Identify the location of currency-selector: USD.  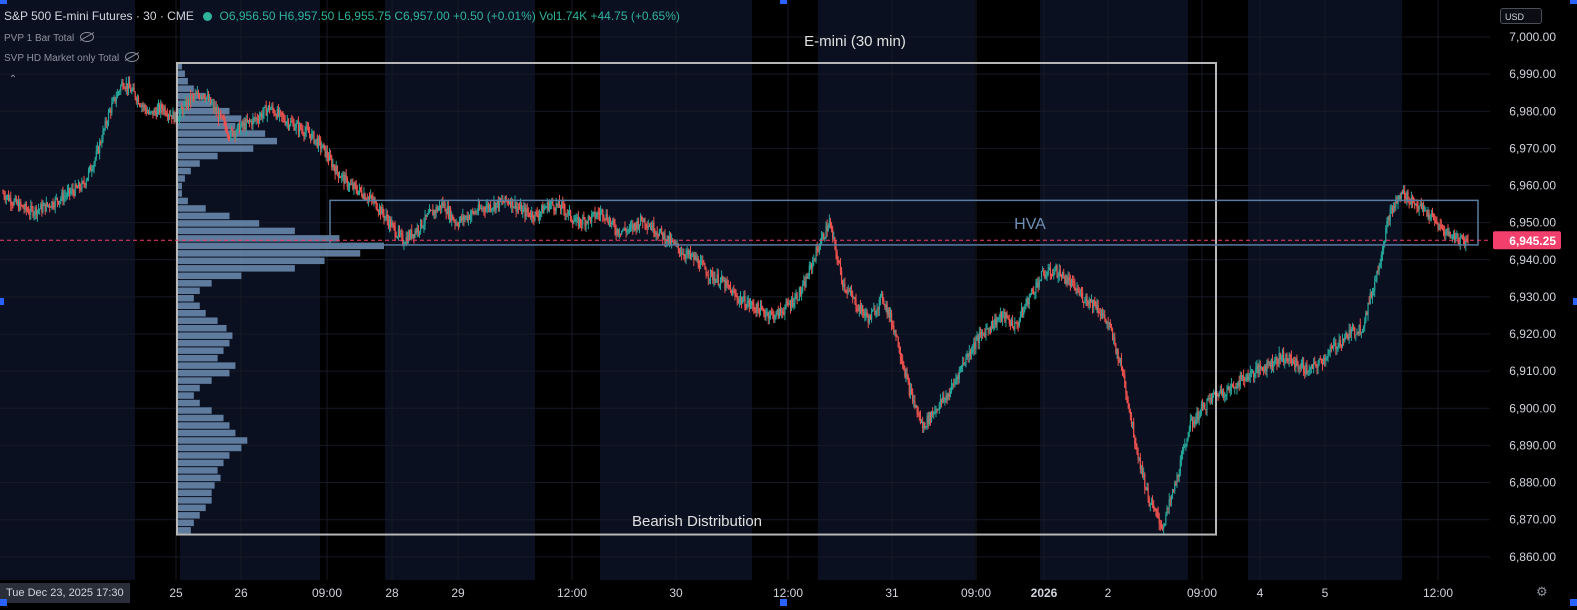
(1521, 16).